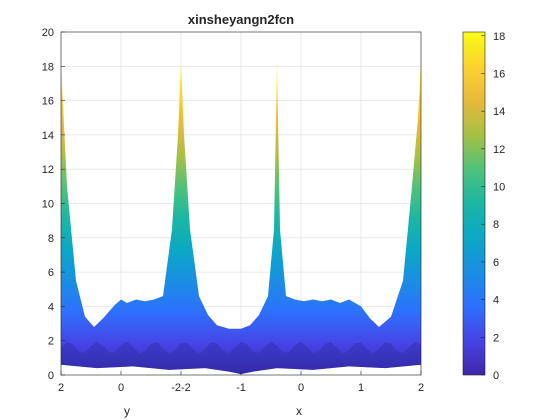 The height and width of the screenshot is (420, 560). I want to click on y-tick-label: 18, so click(48, 67).